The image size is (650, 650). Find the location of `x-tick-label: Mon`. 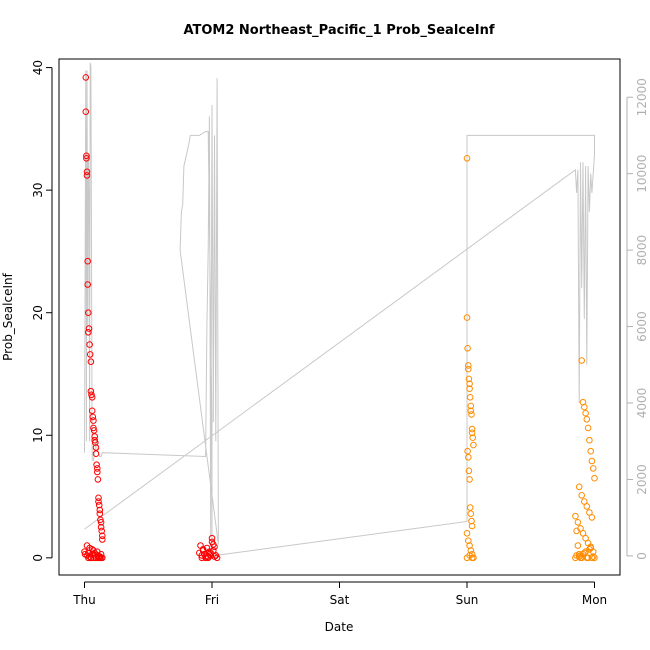

x-tick-label: Mon is located at coordinates (594, 600).